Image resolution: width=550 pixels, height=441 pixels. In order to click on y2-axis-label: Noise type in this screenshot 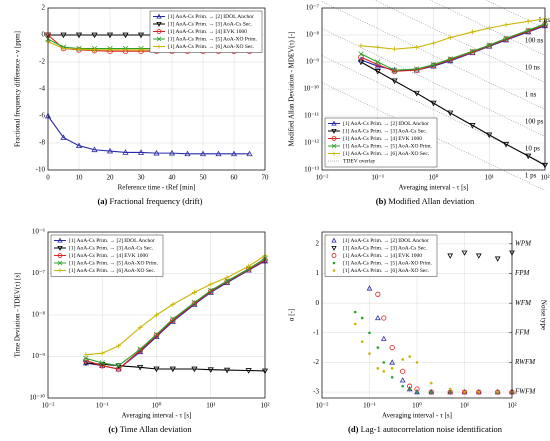, I will do `click(543, 315)`.